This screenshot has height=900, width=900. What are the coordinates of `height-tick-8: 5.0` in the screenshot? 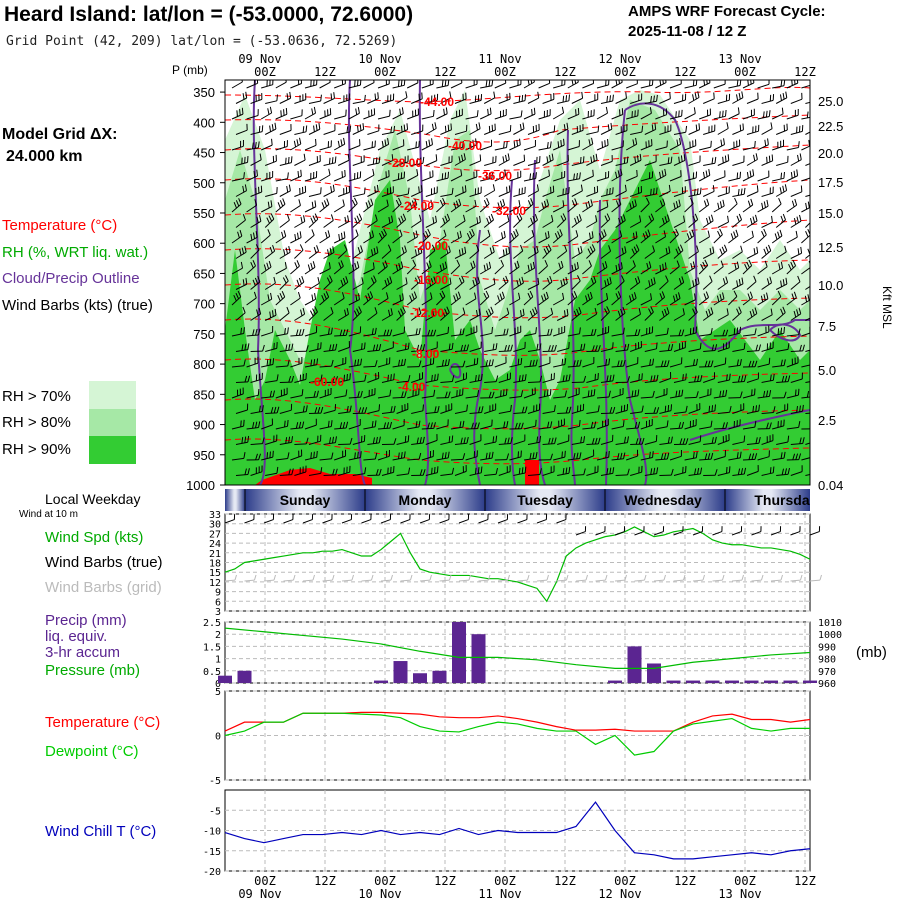 It's located at (827, 370).